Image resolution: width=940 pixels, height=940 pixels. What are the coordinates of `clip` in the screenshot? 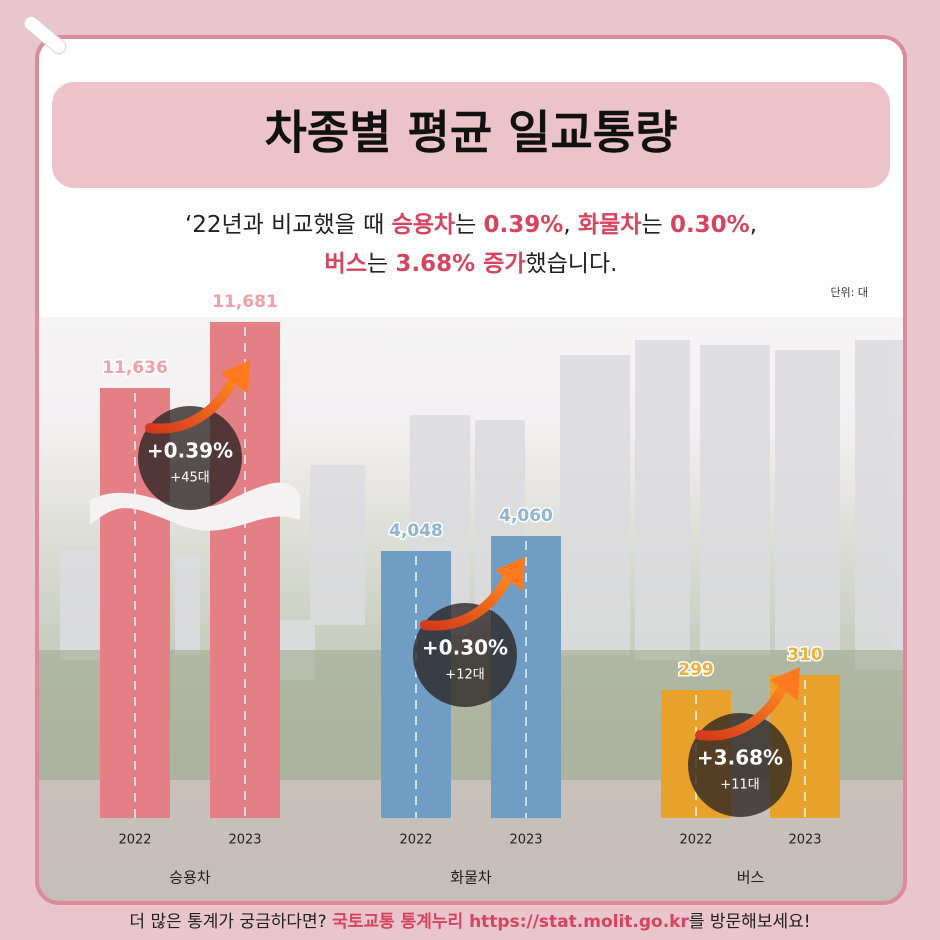 It's located at (45, 35).